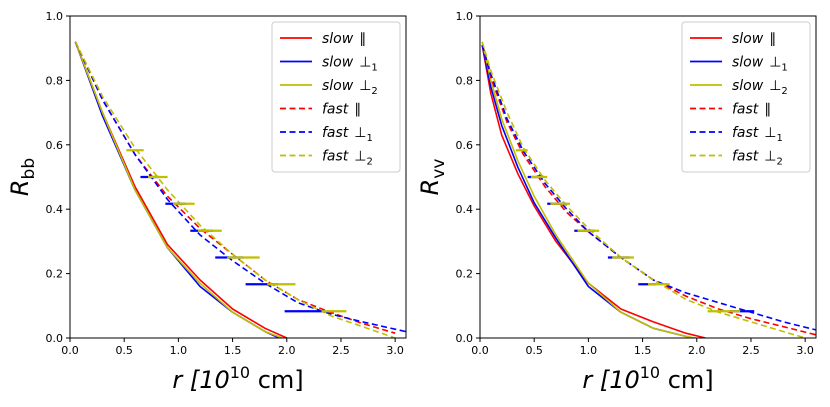  What do you see at coordinates (29, 169) in the screenshot?
I see `y-label-subscript: bb` at bounding box center [29, 169].